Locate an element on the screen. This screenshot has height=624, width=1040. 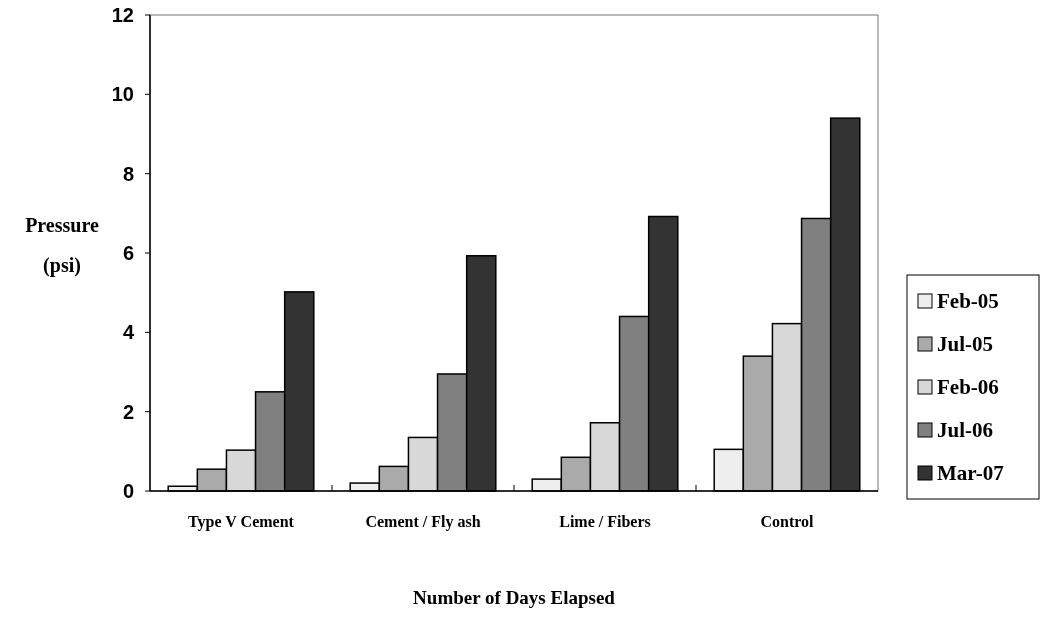
y-tick-label: 10 is located at coordinates (122, 94).